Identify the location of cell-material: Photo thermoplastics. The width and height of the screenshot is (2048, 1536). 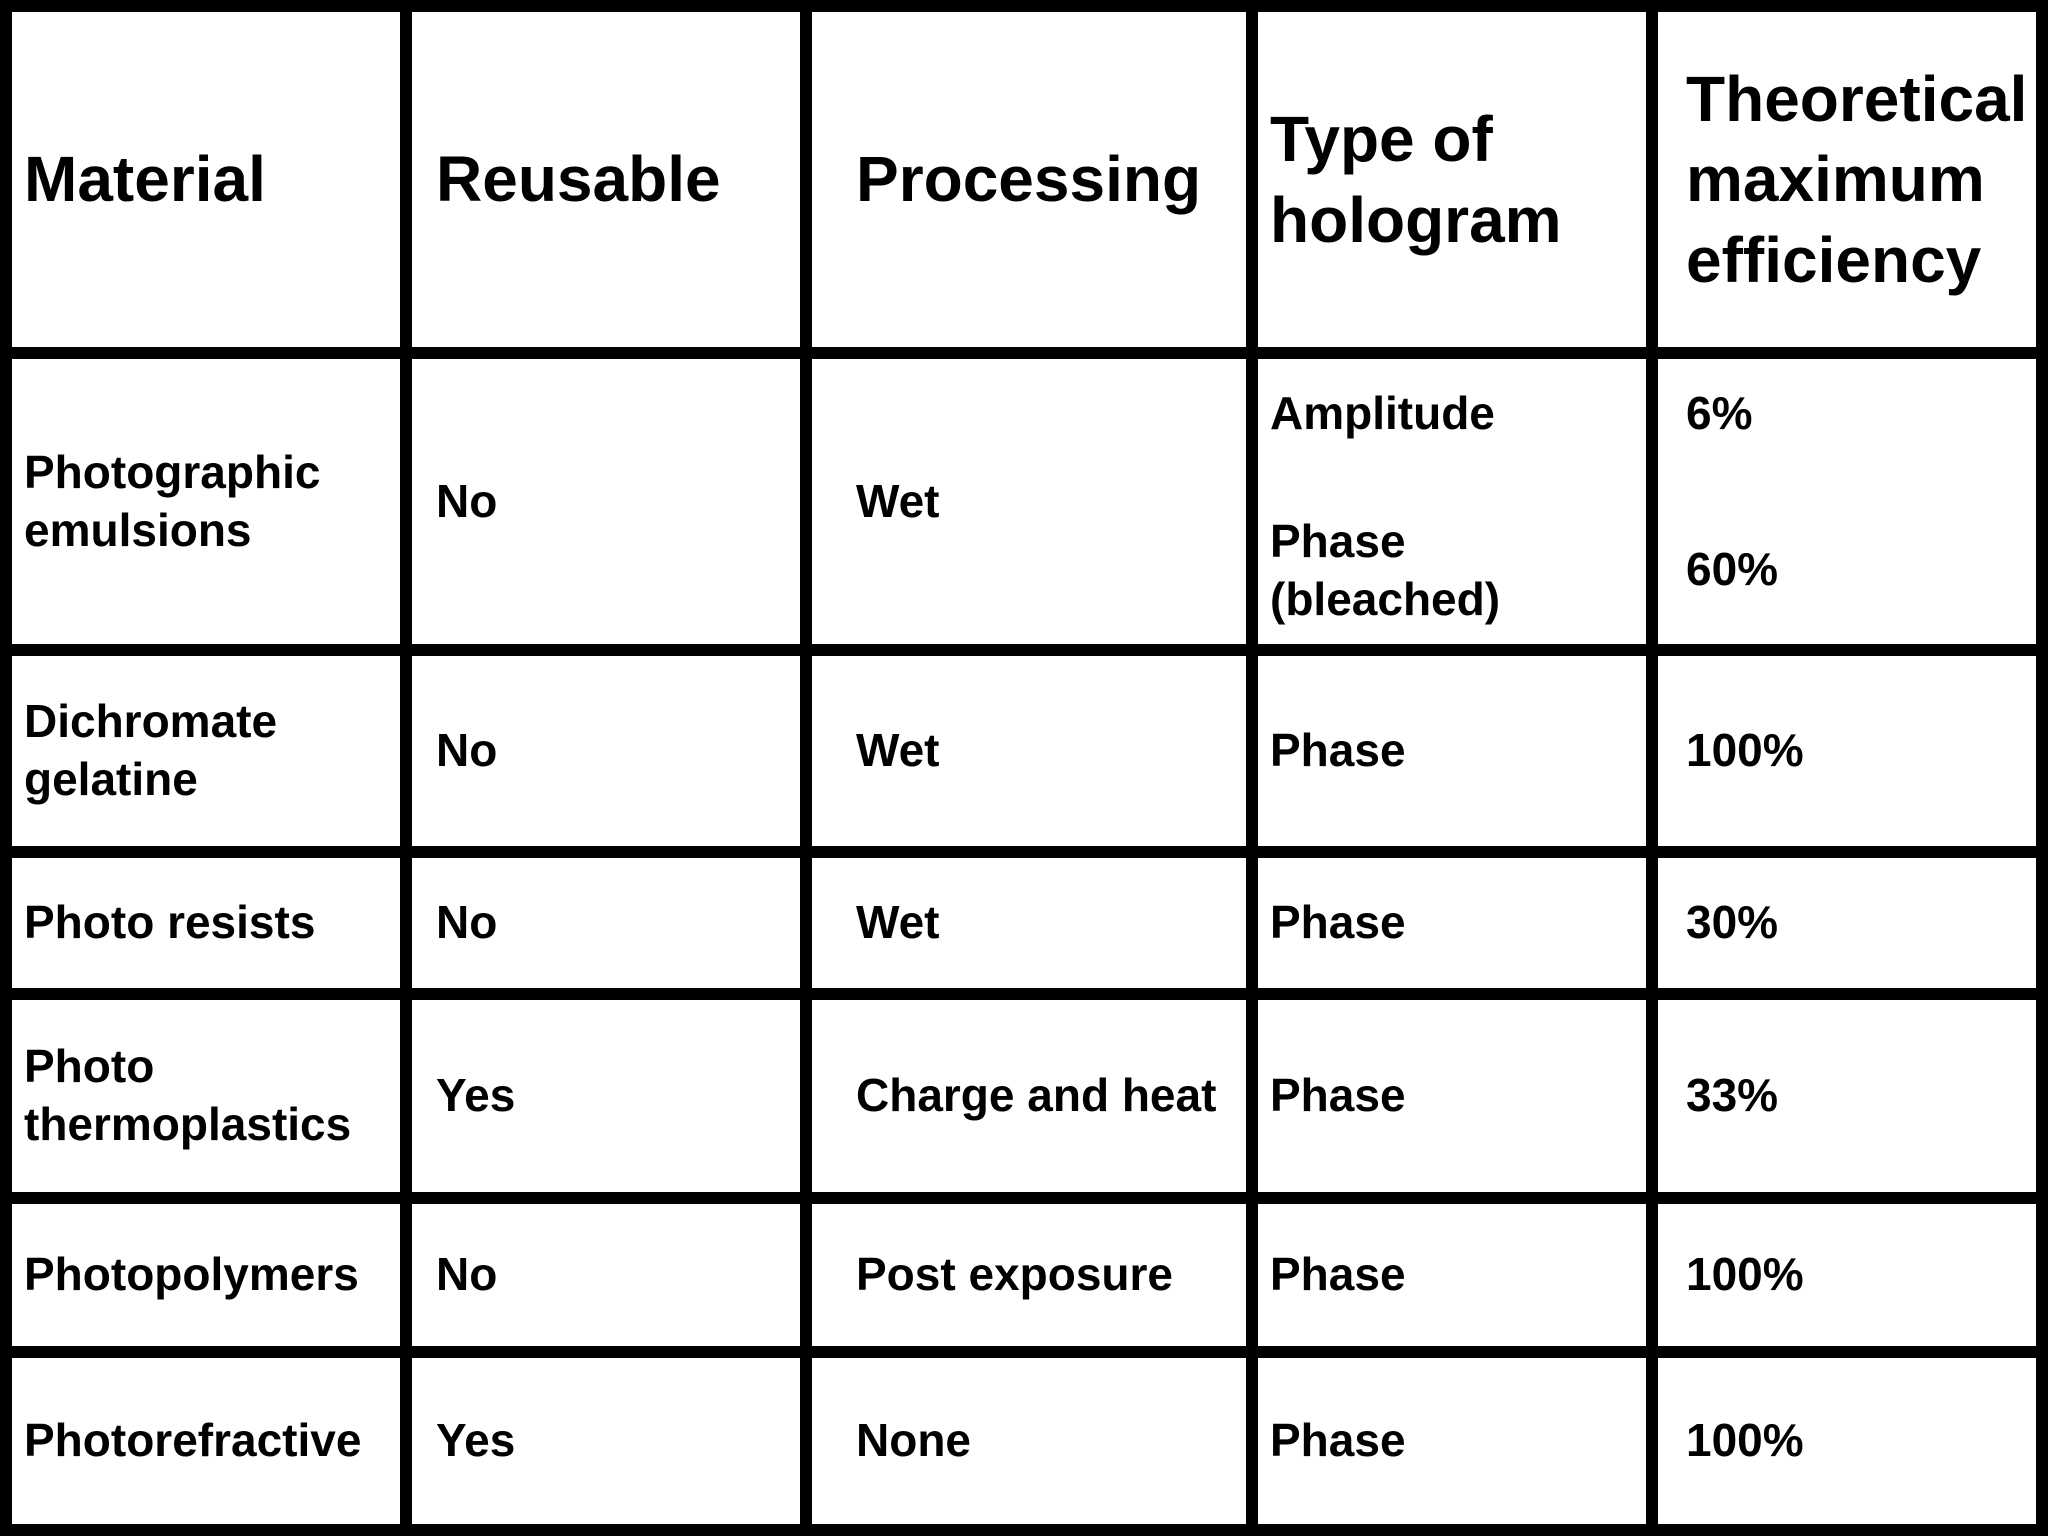
(206, 1096).